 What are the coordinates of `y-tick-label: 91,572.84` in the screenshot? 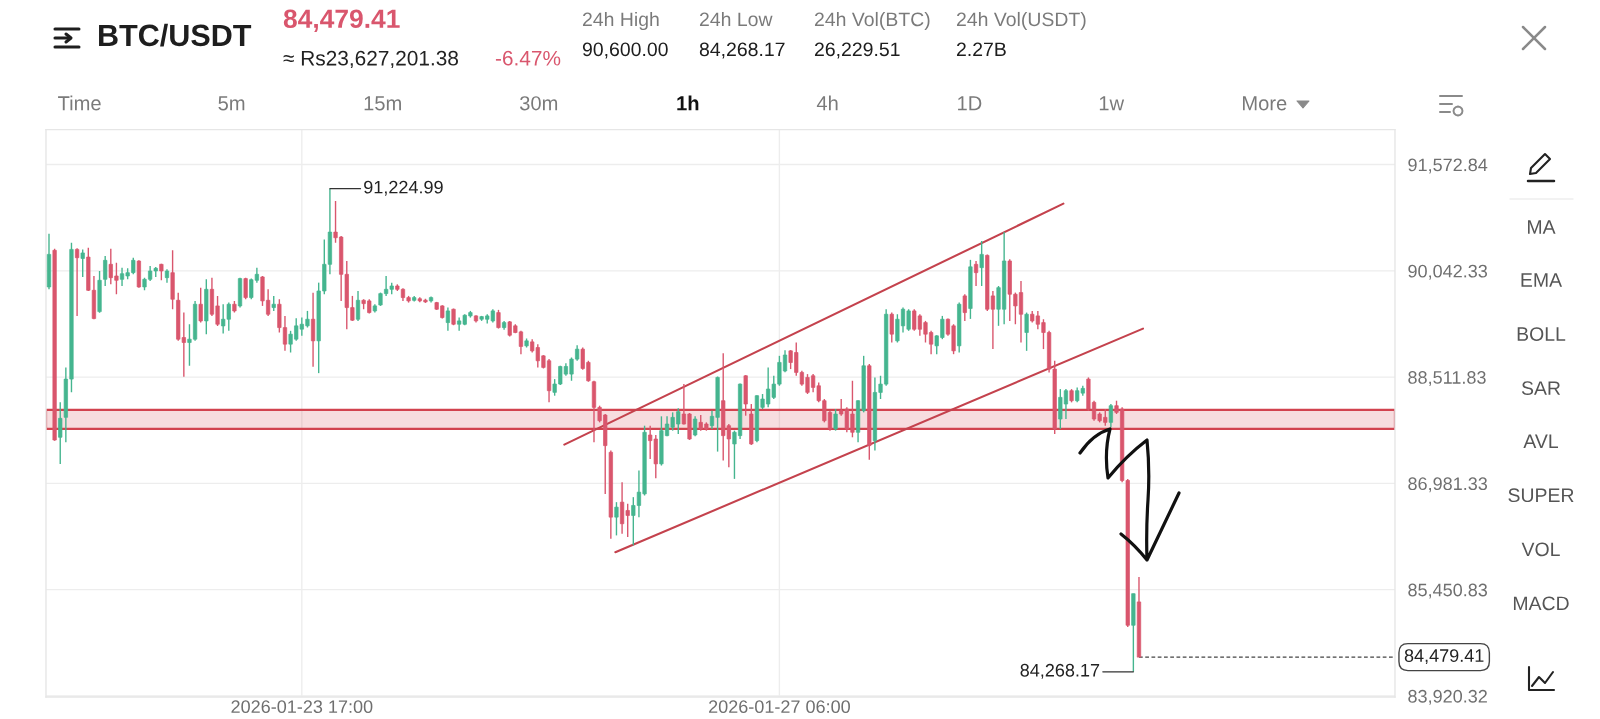 It's located at (1448, 166).